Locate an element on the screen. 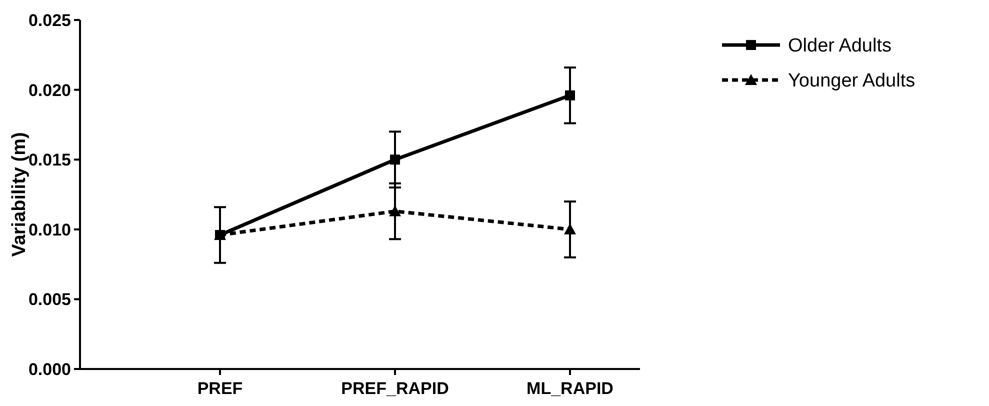 This screenshot has height=406, width=989. y-tick-label: 0.020 is located at coordinates (49, 90).